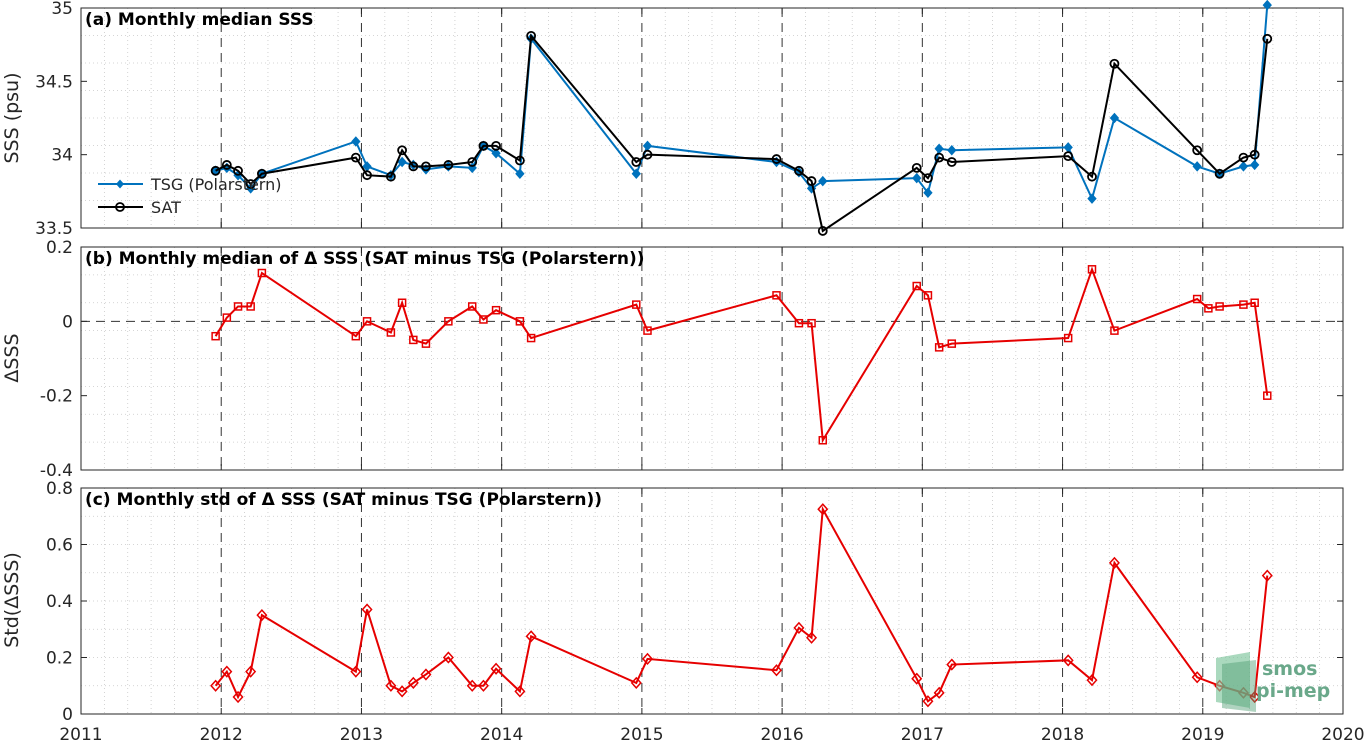  What do you see at coordinates (1342, 734) in the screenshot?
I see `x-tick-label: 2020` at bounding box center [1342, 734].